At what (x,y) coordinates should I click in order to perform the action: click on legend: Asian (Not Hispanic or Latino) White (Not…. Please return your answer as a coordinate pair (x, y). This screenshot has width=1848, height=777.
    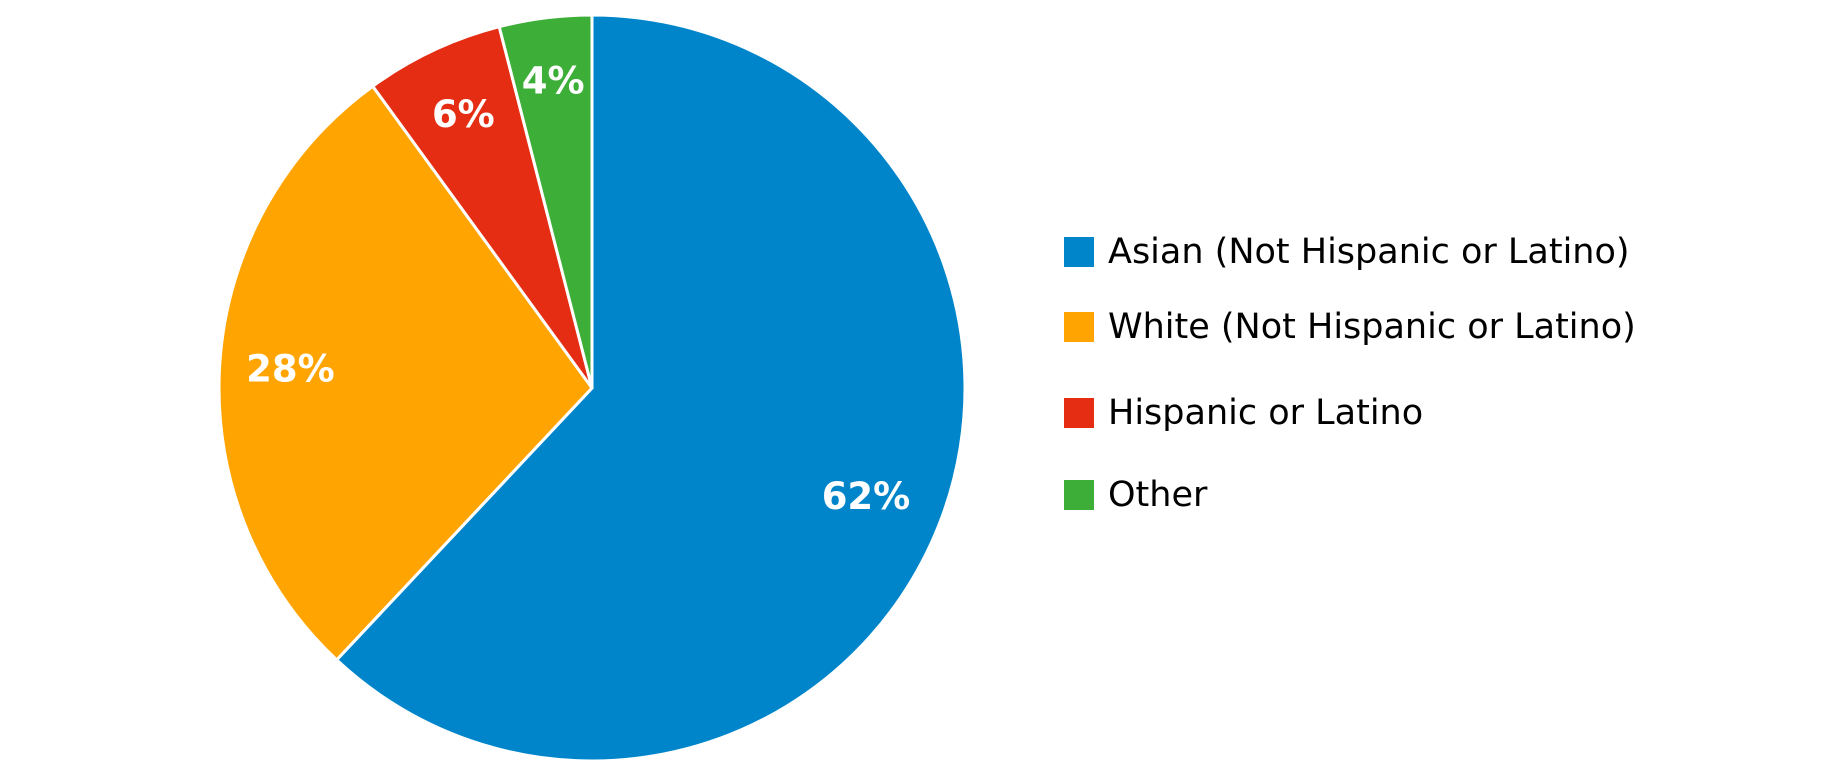
    Looking at the image, I should click on (1350, 373).